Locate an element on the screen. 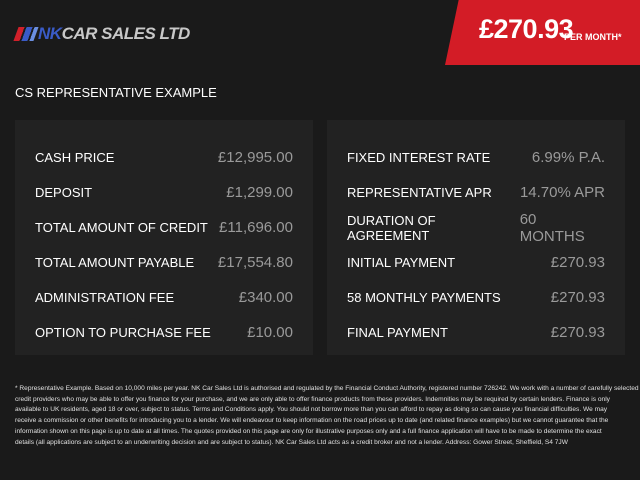  row-value: £17,554.80 is located at coordinates (255, 262).